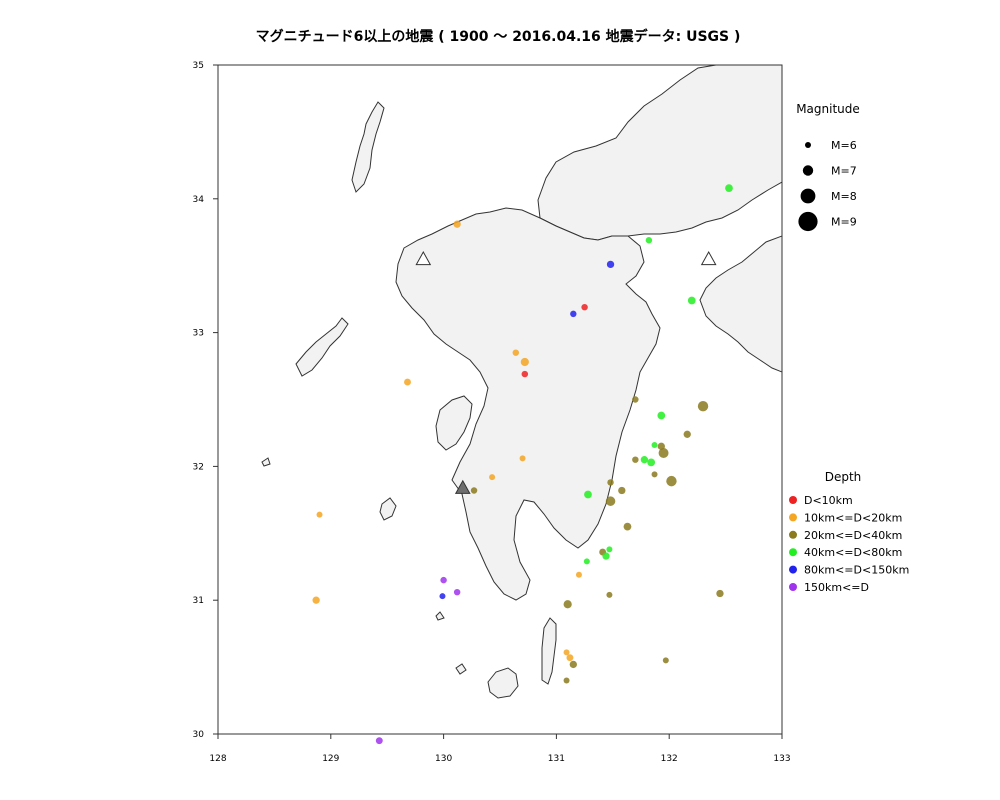  Describe the element at coordinates (659, 153) in the screenshot. I see `land-honshu` at that location.